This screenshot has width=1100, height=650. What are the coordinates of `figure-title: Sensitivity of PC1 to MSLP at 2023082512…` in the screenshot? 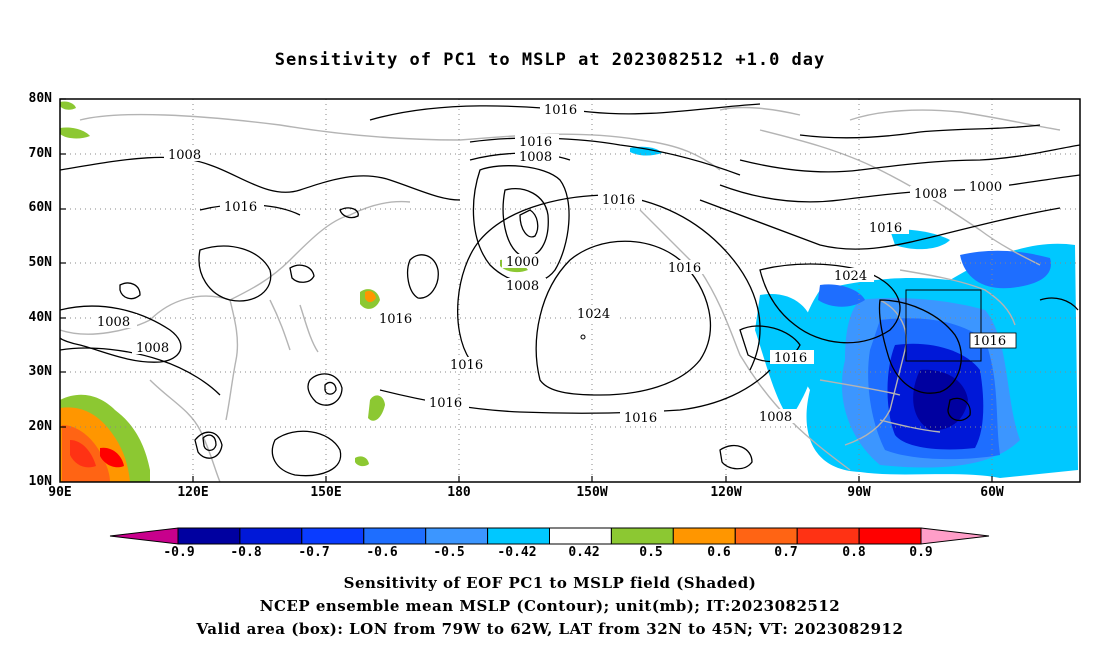 It's located at (550, 60).